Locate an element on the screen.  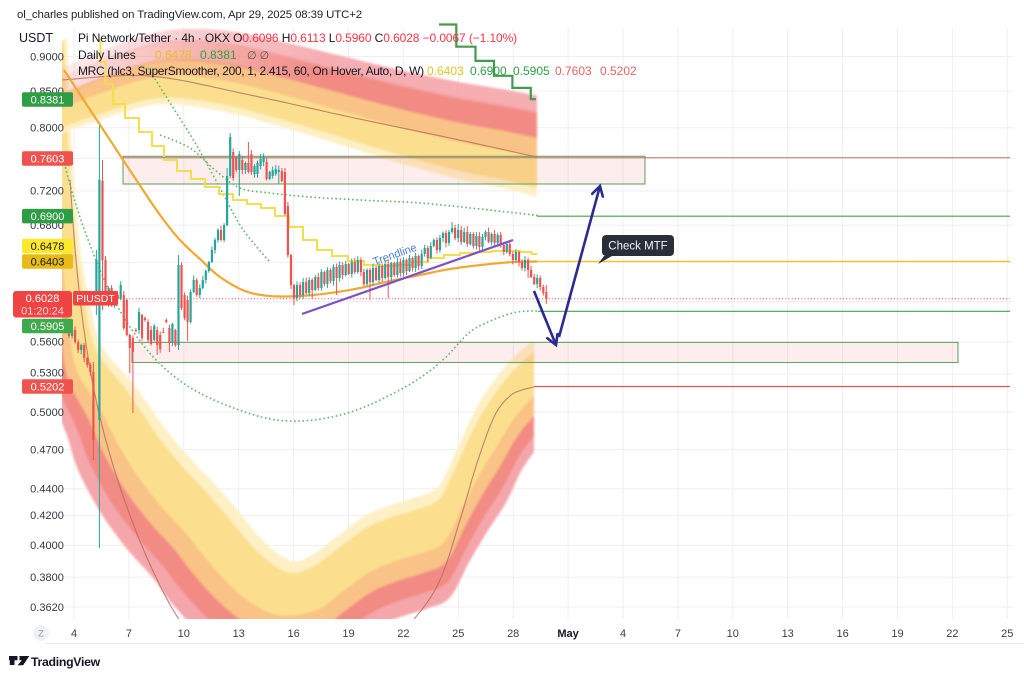
svg-text: 0.8000 is located at coordinates (47, 129).